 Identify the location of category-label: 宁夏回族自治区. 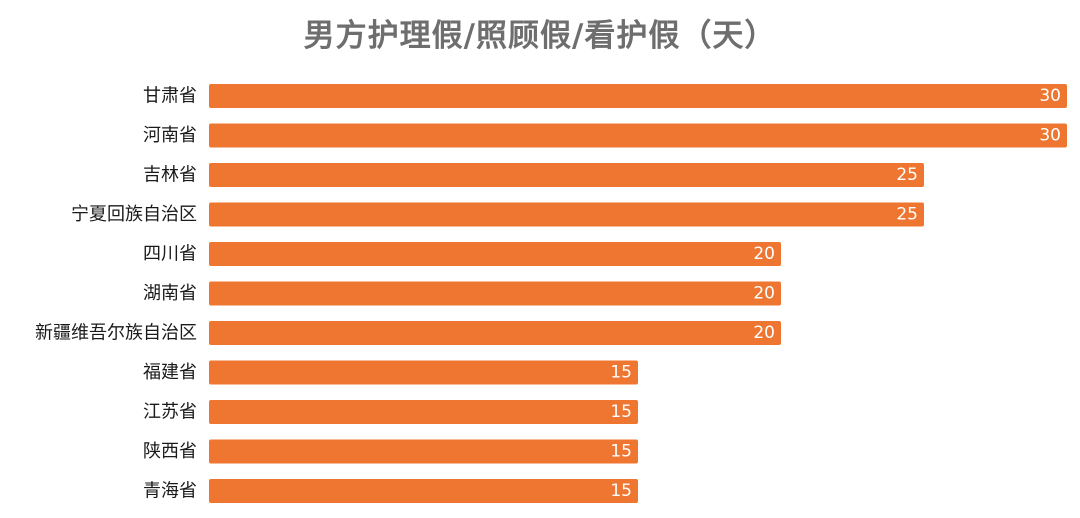
(134, 214).